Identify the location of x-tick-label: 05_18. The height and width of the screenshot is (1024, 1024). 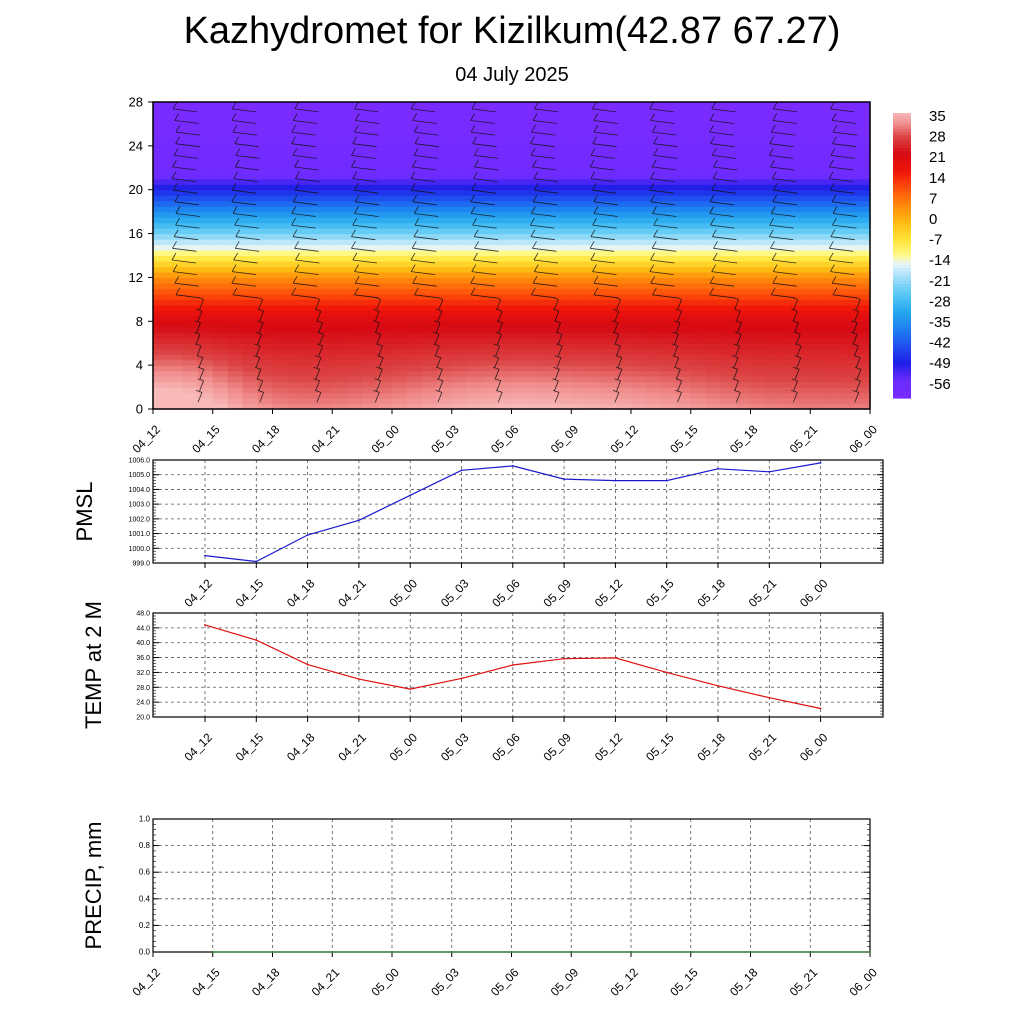
(711, 593).